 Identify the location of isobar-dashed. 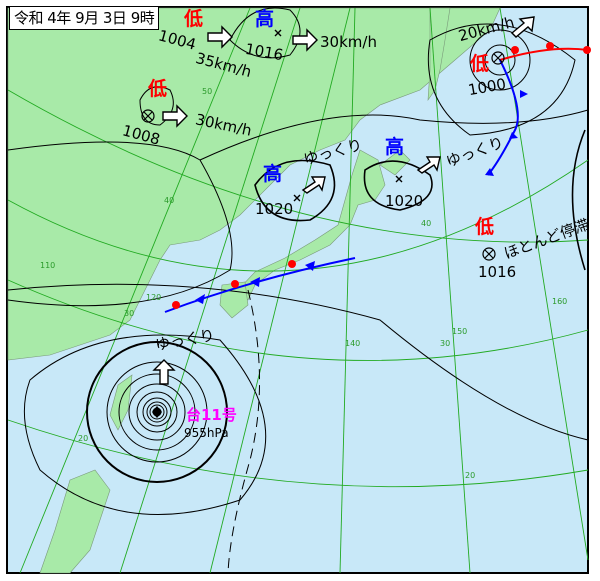
(243, 431).